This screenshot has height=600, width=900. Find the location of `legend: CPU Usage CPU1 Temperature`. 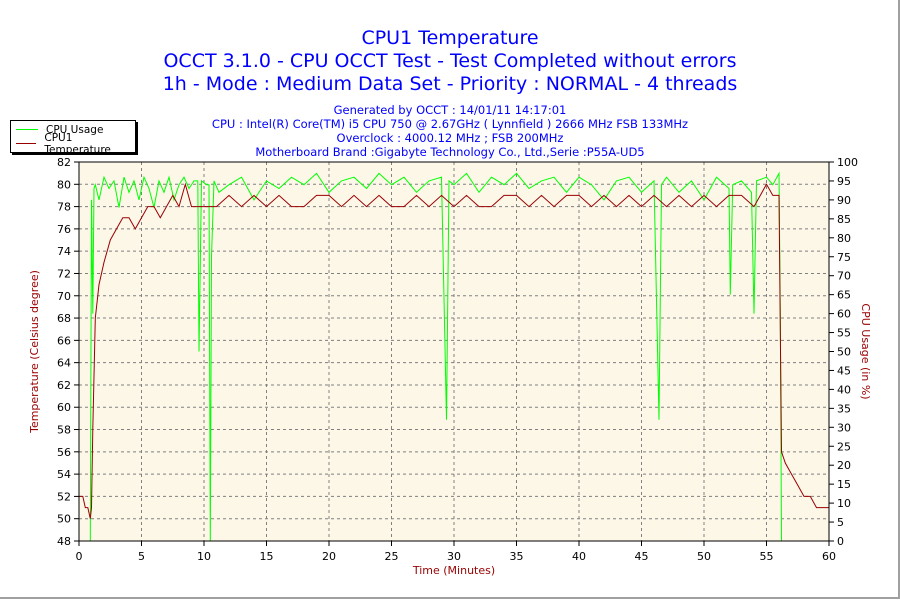

legend: CPU Usage CPU1 Temperature is located at coordinates (73, 138).